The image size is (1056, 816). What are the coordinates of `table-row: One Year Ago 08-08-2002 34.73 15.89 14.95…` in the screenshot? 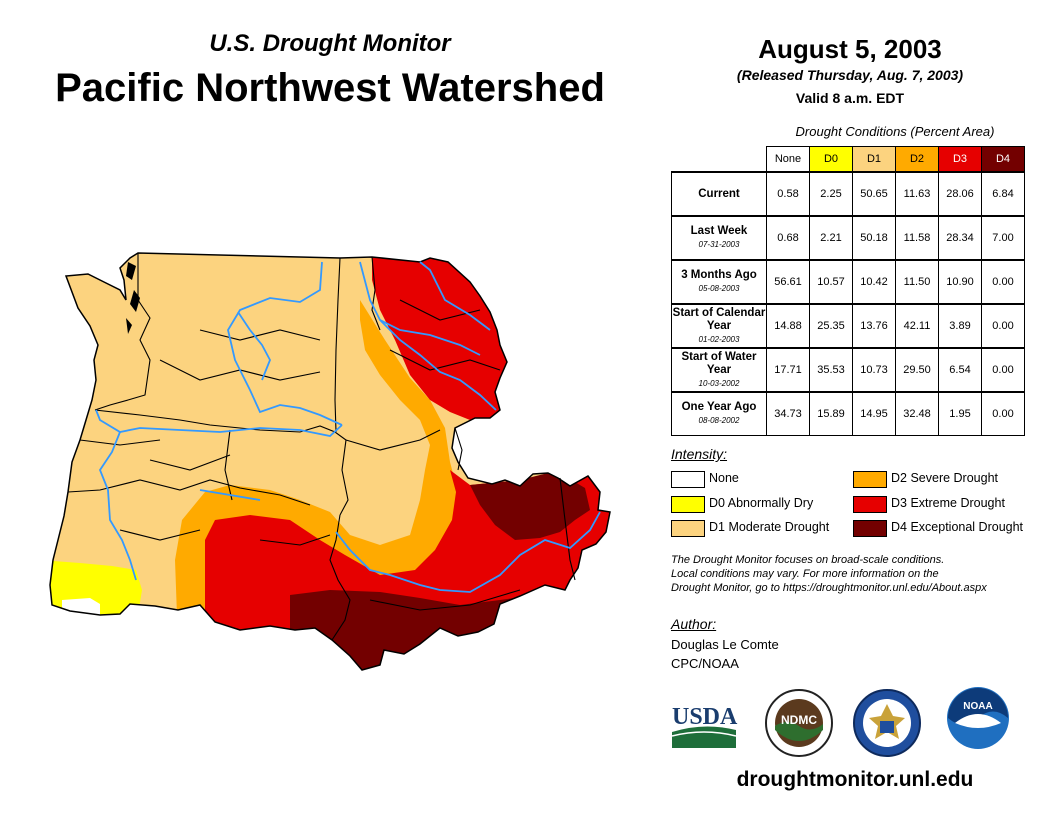 It's located at (848, 413).